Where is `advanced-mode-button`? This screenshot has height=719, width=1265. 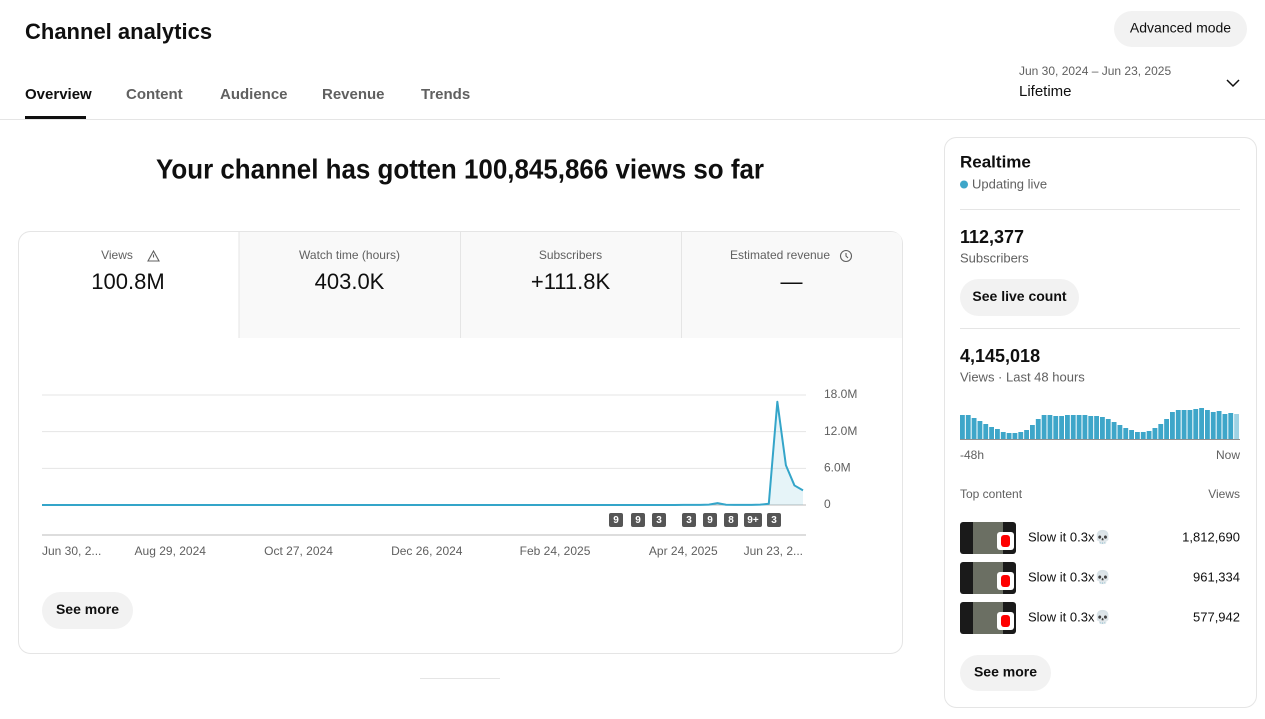 advanced-mode-button is located at coordinates (1180, 29).